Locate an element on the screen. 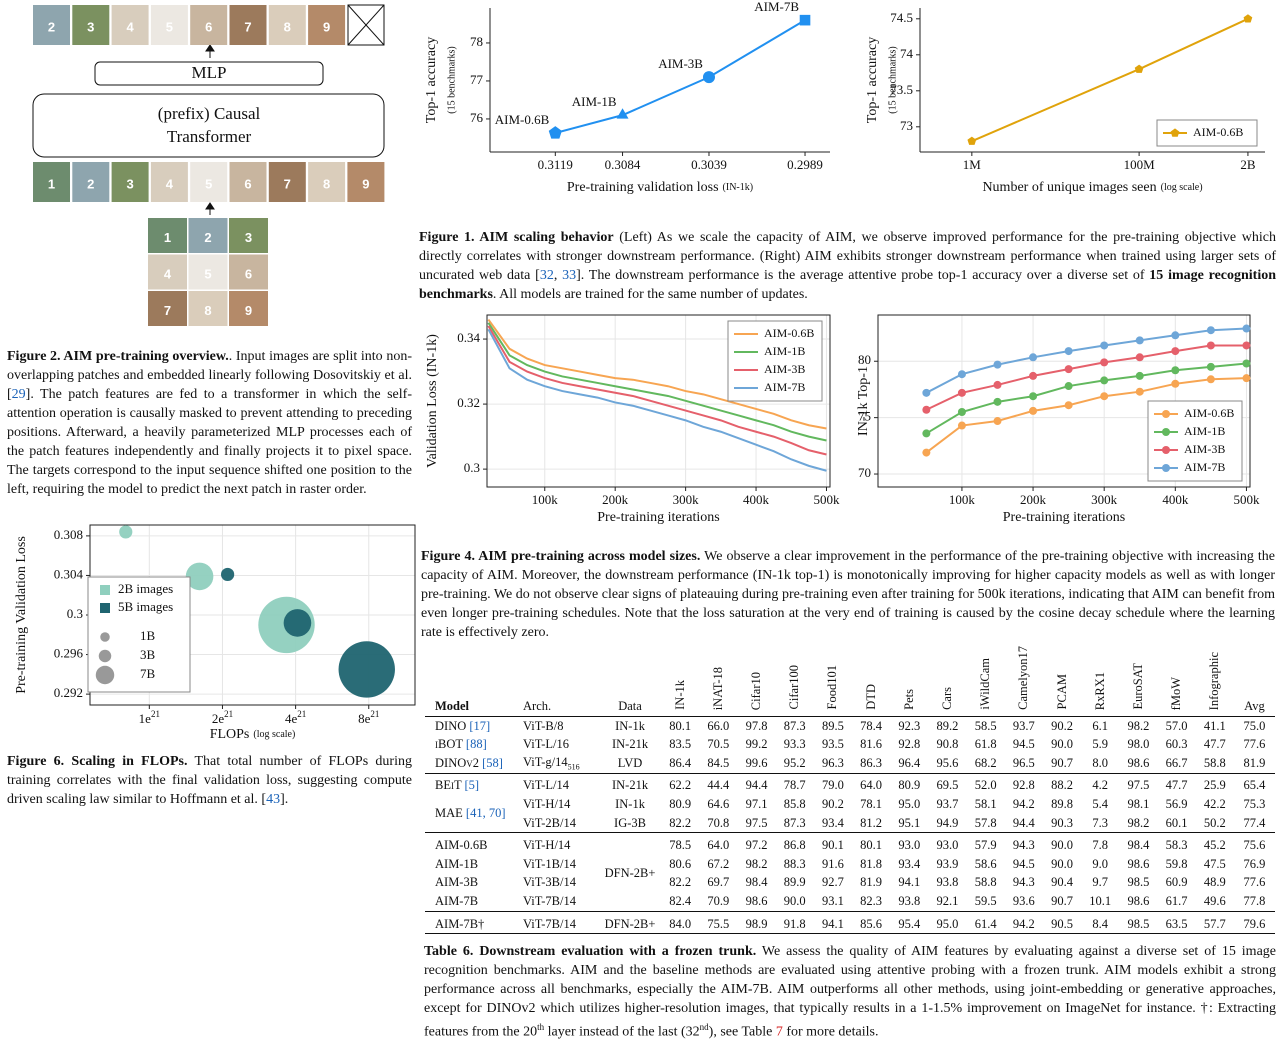 This screenshot has width=1280, height=1042. value-cell: 80.6 is located at coordinates (680, 863).